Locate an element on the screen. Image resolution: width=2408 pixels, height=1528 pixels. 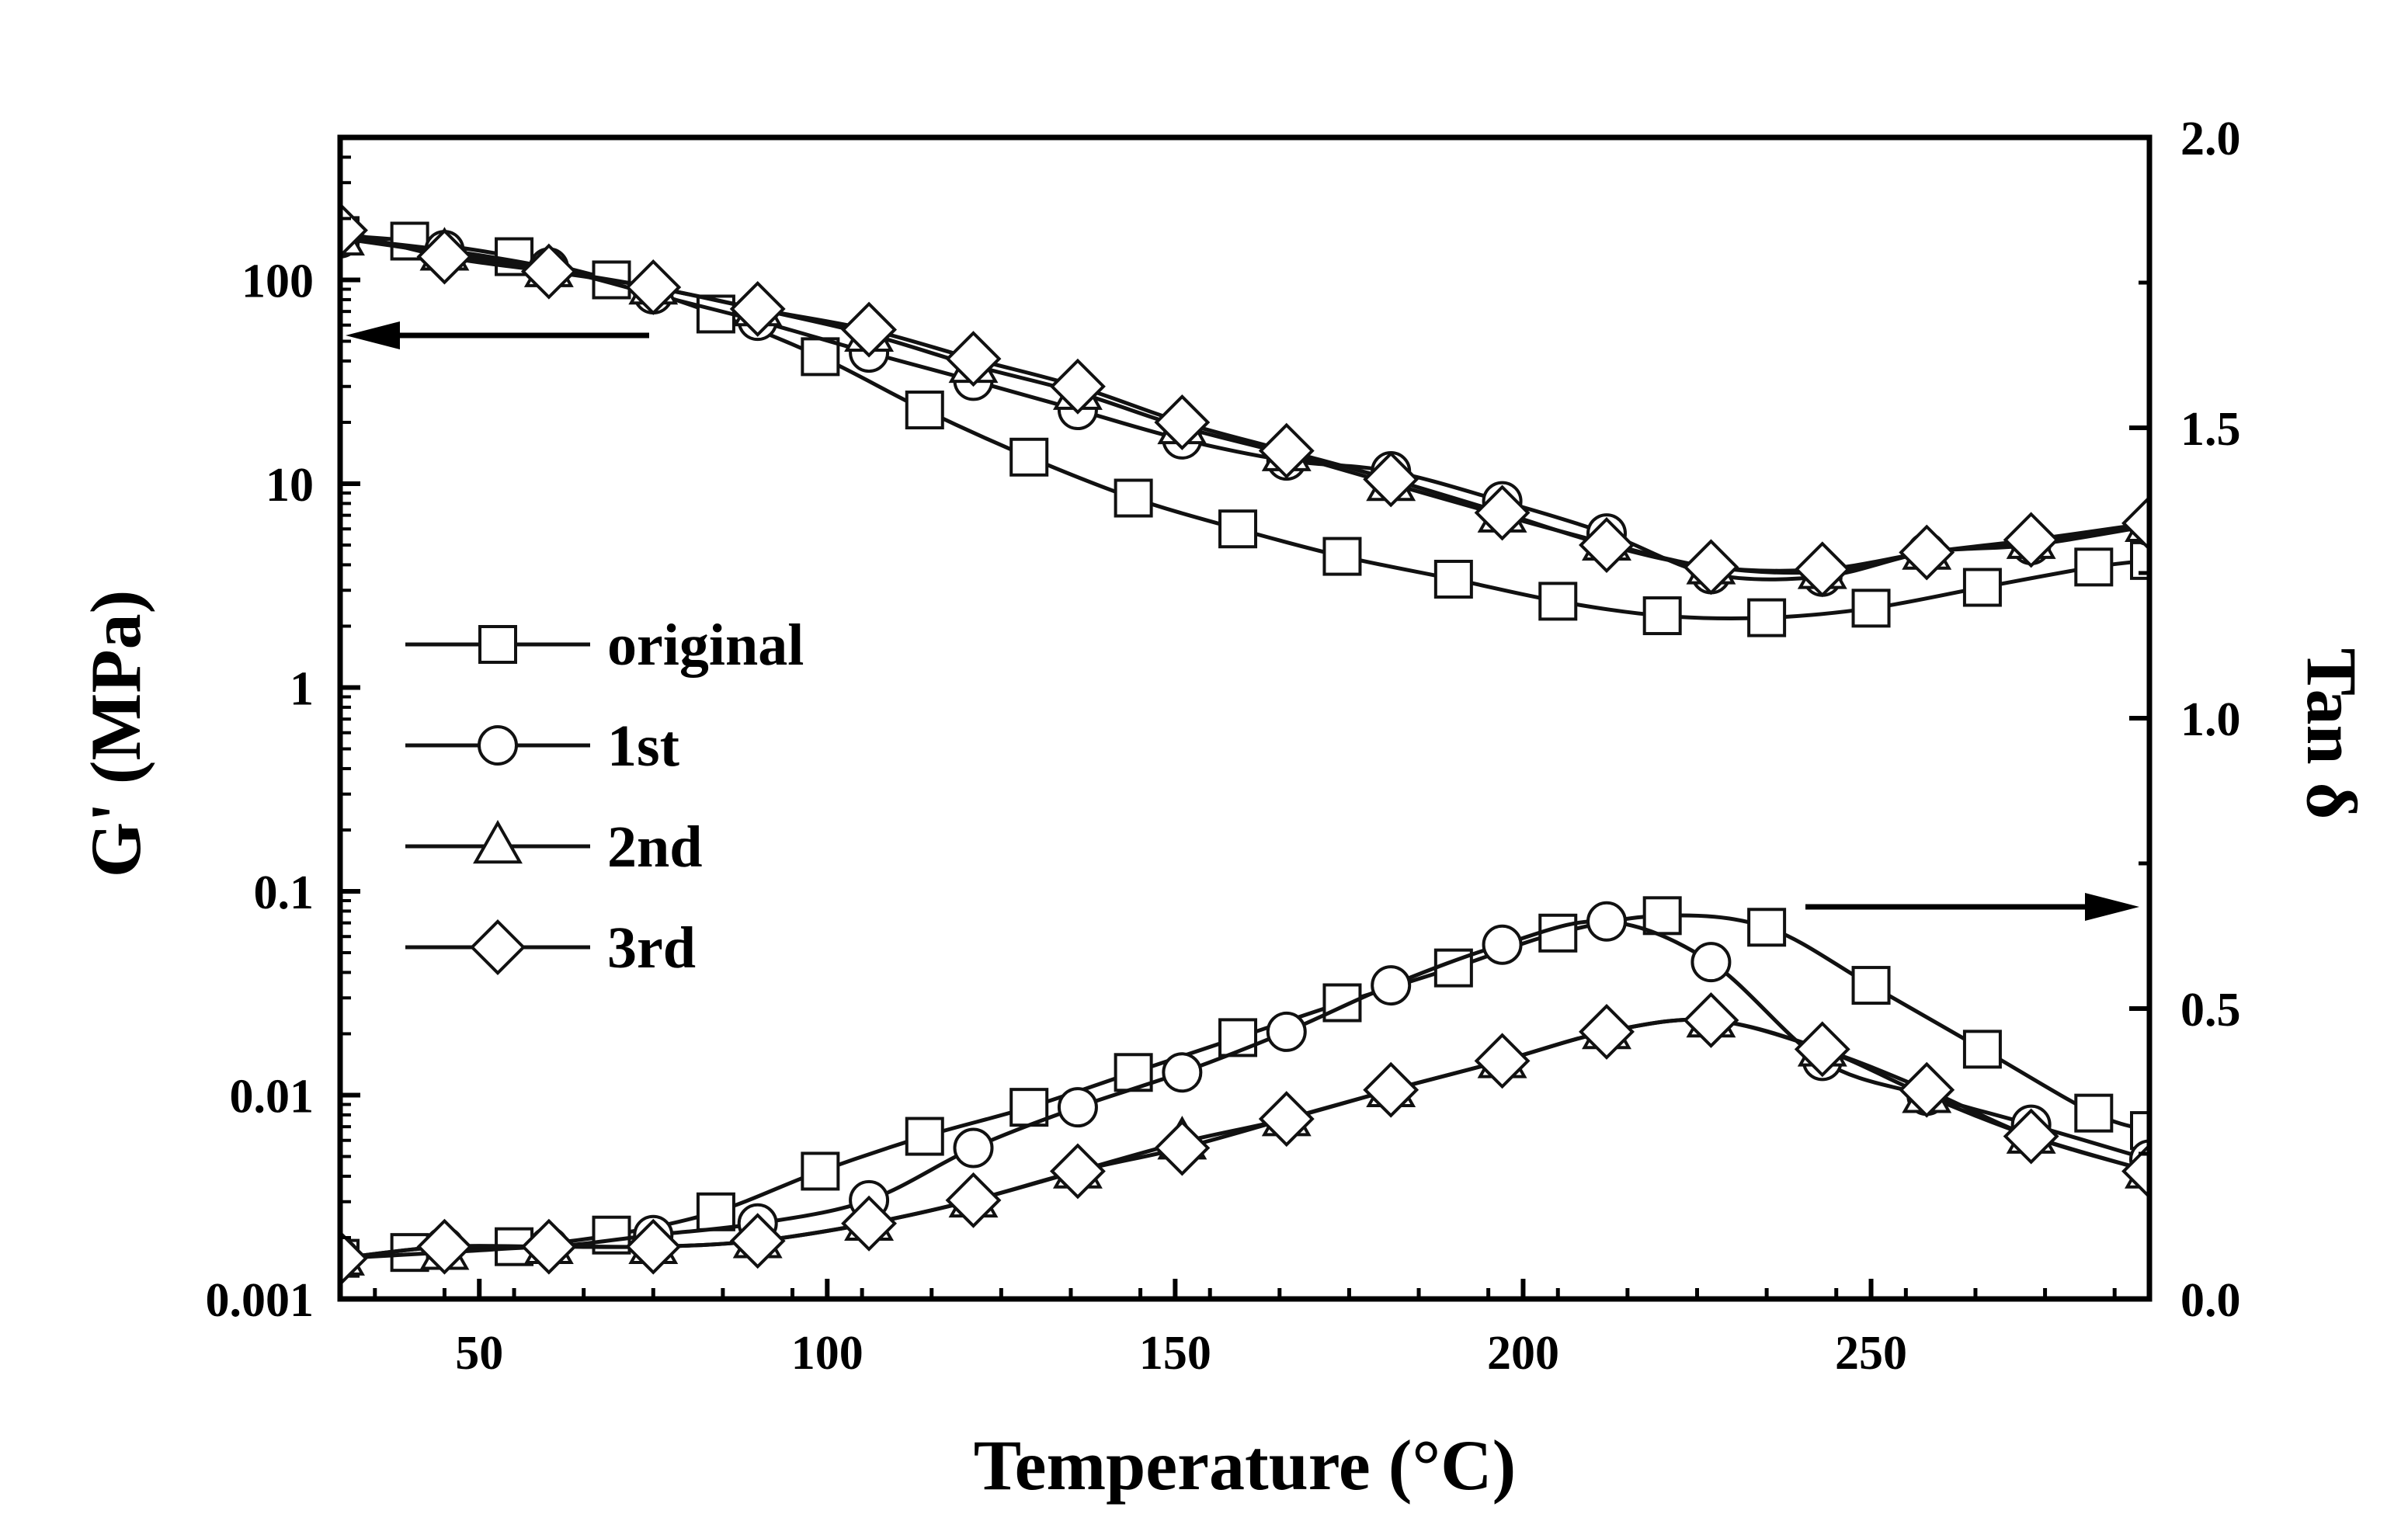
legend-entry-2nd: 2nd is located at coordinates (554, 847).